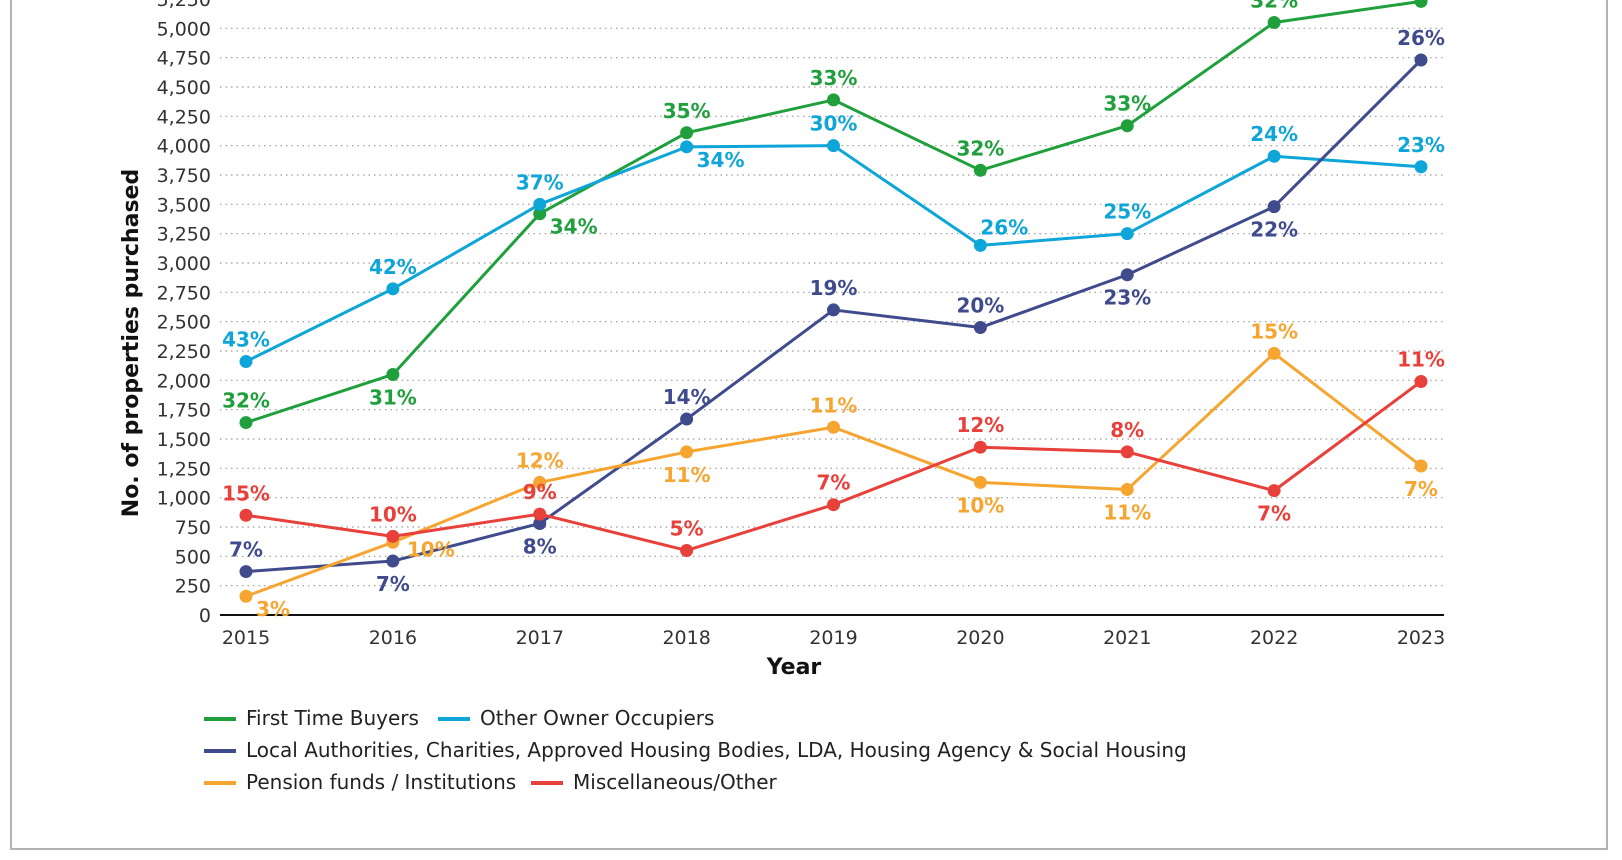 This screenshot has width=1622, height=860. Describe the element at coordinates (1127, 430) in the screenshot. I see `data-label: 8%` at that location.